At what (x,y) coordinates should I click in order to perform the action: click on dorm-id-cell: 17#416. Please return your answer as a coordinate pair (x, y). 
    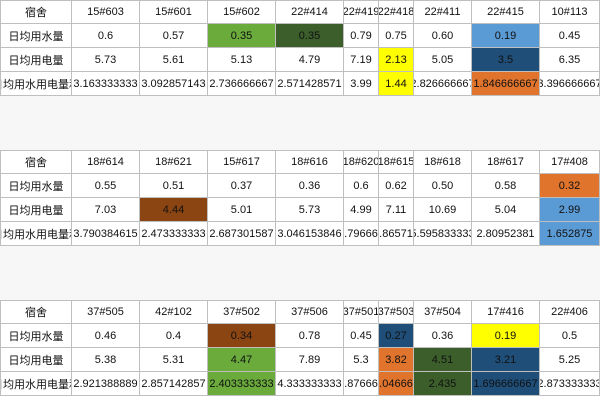
    Looking at the image, I should click on (506, 312).